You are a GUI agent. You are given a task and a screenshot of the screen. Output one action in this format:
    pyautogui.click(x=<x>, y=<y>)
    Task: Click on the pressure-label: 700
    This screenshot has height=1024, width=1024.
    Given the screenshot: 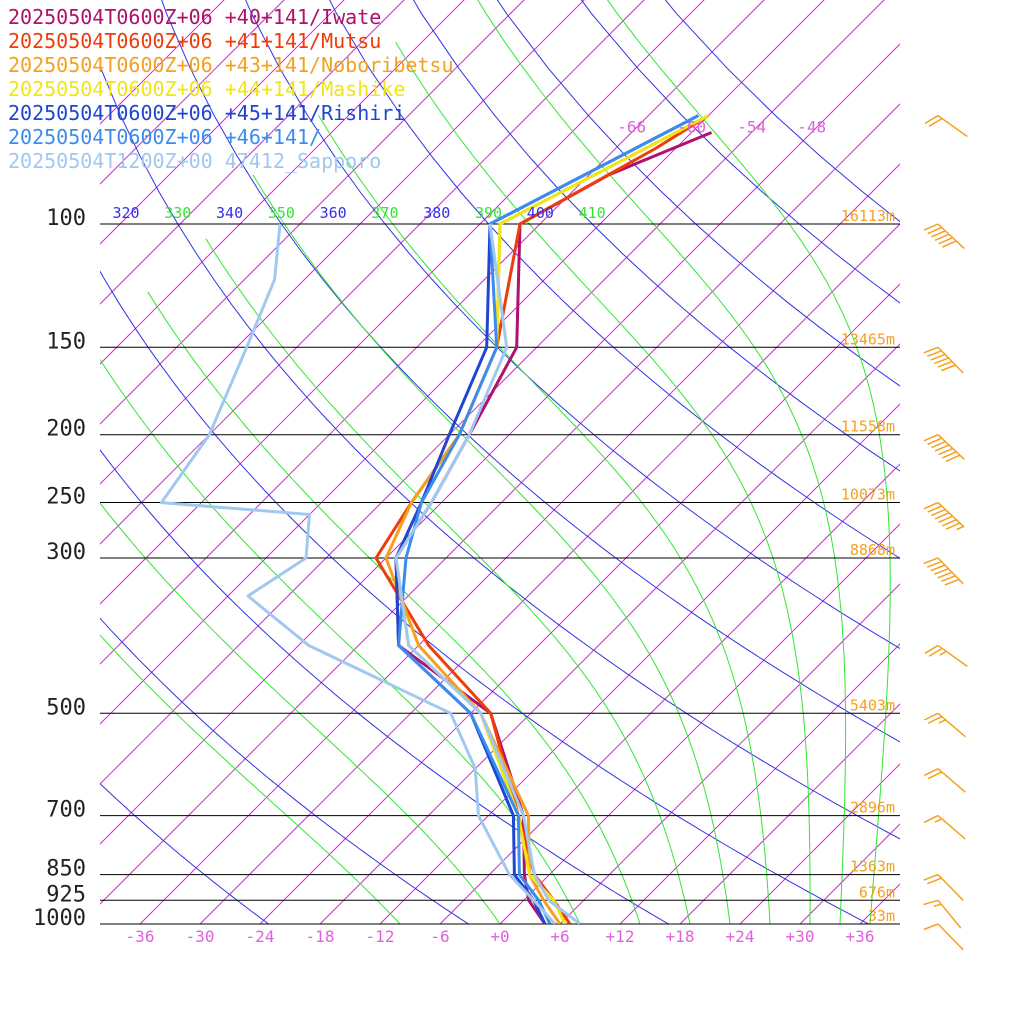 What is the action you would take?
    pyautogui.click(x=66, y=810)
    